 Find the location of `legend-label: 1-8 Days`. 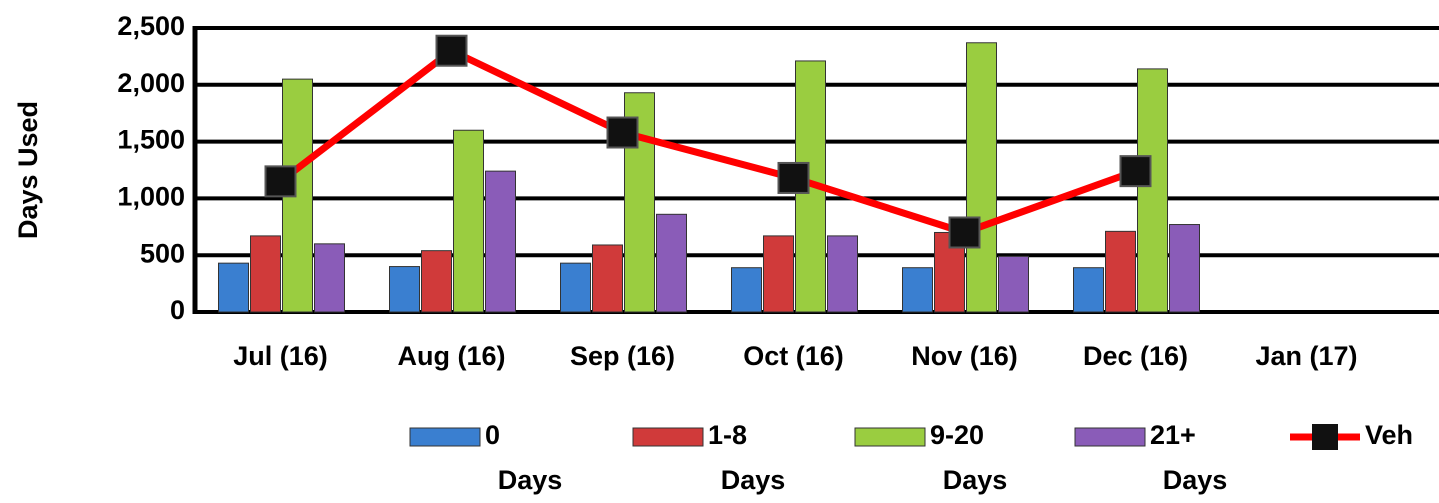

legend-label: 1-8 Days is located at coordinates (746, 457).